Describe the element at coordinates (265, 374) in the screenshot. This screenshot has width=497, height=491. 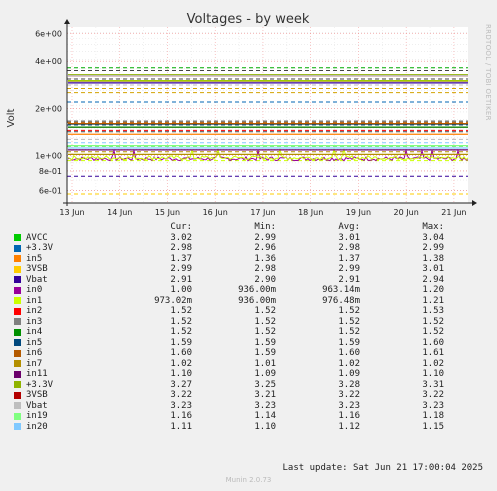
I see `legend-min-value: 1.09` at that location.